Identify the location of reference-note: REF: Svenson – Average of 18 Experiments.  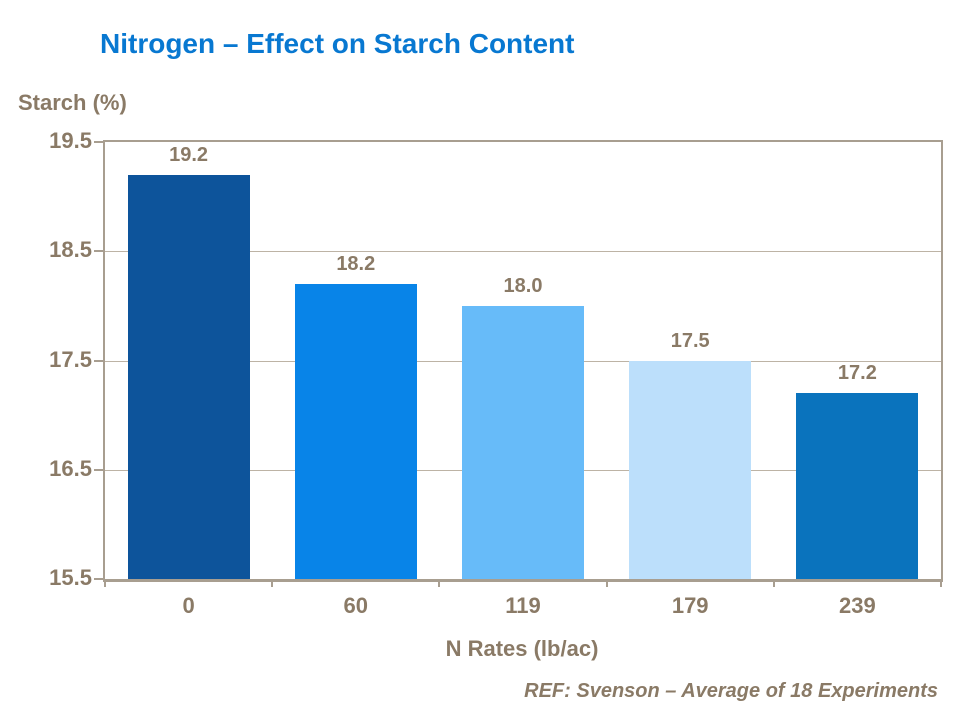
(731, 691).